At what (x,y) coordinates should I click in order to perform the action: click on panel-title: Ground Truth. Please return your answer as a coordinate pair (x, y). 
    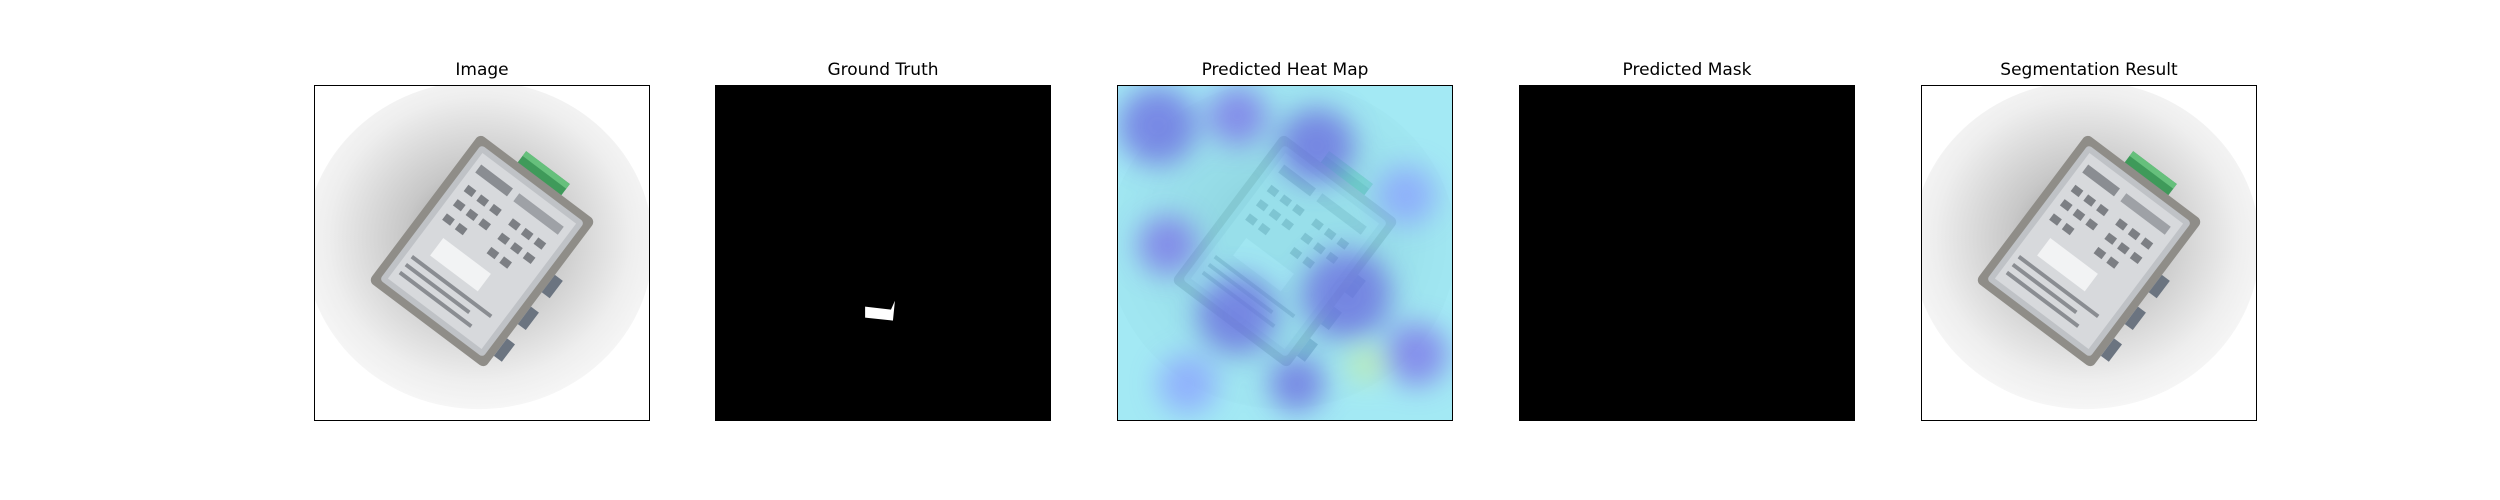
    Looking at the image, I should click on (883, 70).